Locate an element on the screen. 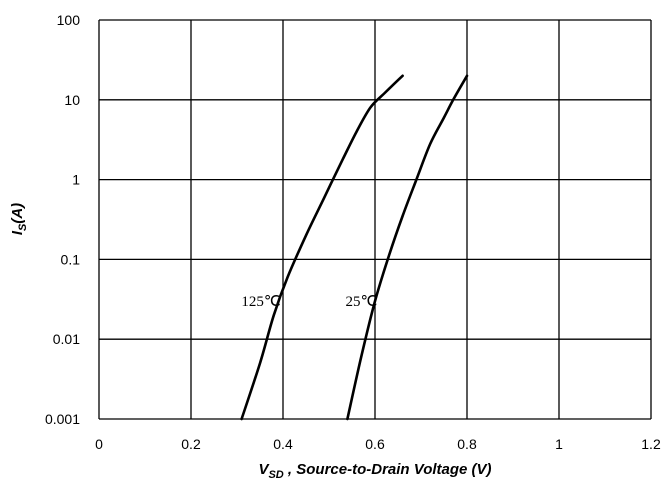 This screenshot has height=484, width=667. curve-annotation: 125℃ is located at coordinates (260, 302).